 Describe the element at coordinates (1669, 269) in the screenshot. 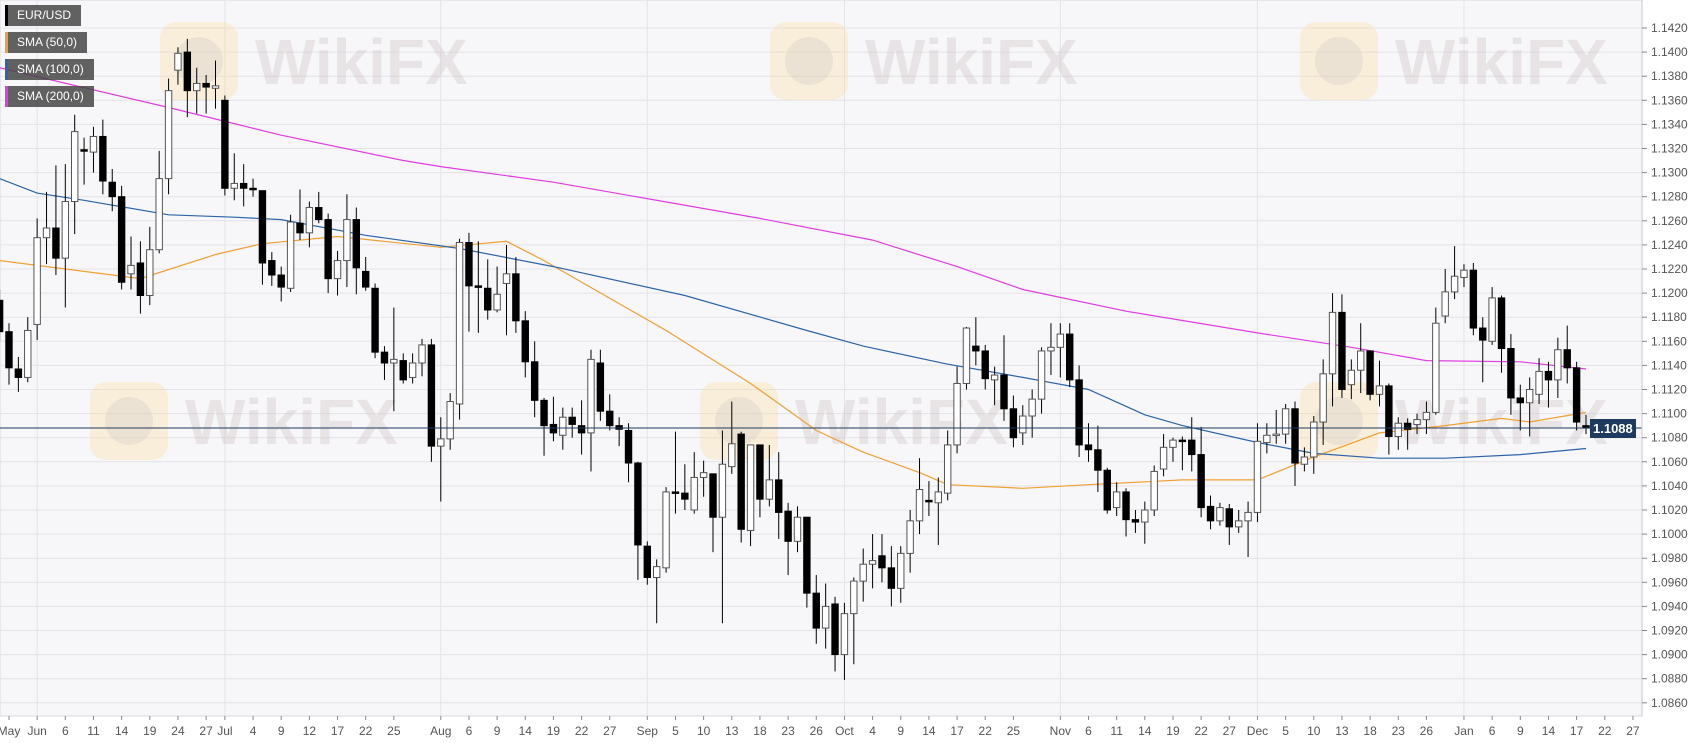

I see `y-tick-label: 1.1220` at that location.